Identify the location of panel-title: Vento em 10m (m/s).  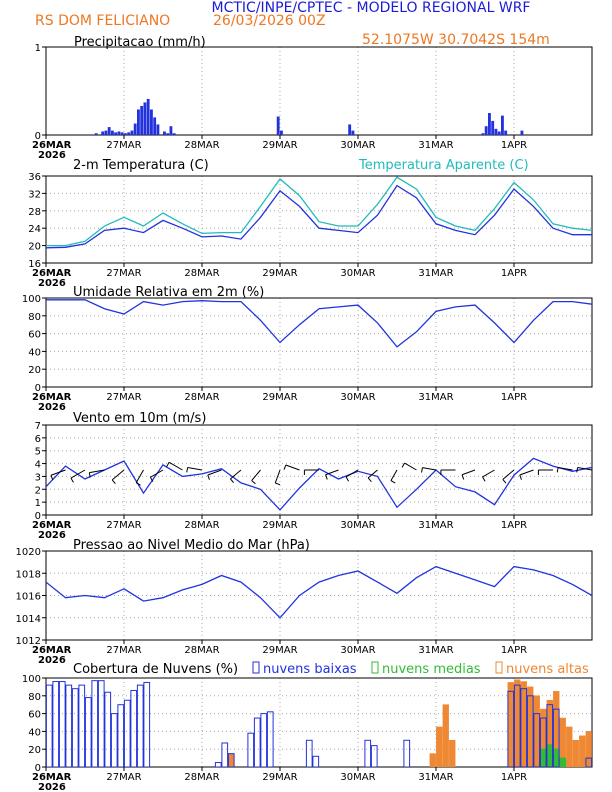
(139, 418).